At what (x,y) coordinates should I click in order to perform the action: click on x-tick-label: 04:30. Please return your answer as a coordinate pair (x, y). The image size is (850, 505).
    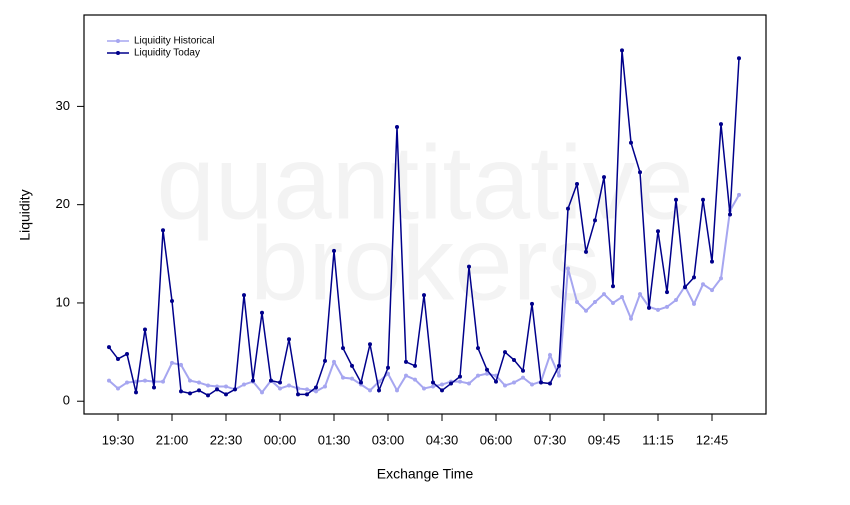
    Looking at the image, I should click on (442, 439).